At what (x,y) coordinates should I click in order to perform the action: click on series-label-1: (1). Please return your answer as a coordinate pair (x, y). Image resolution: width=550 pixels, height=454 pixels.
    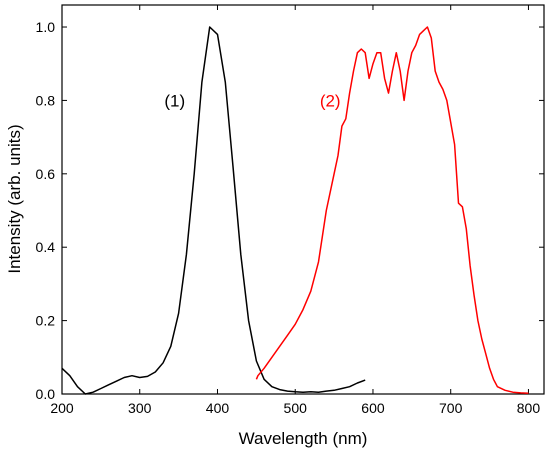
    Looking at the image, I should click on (174, 100).